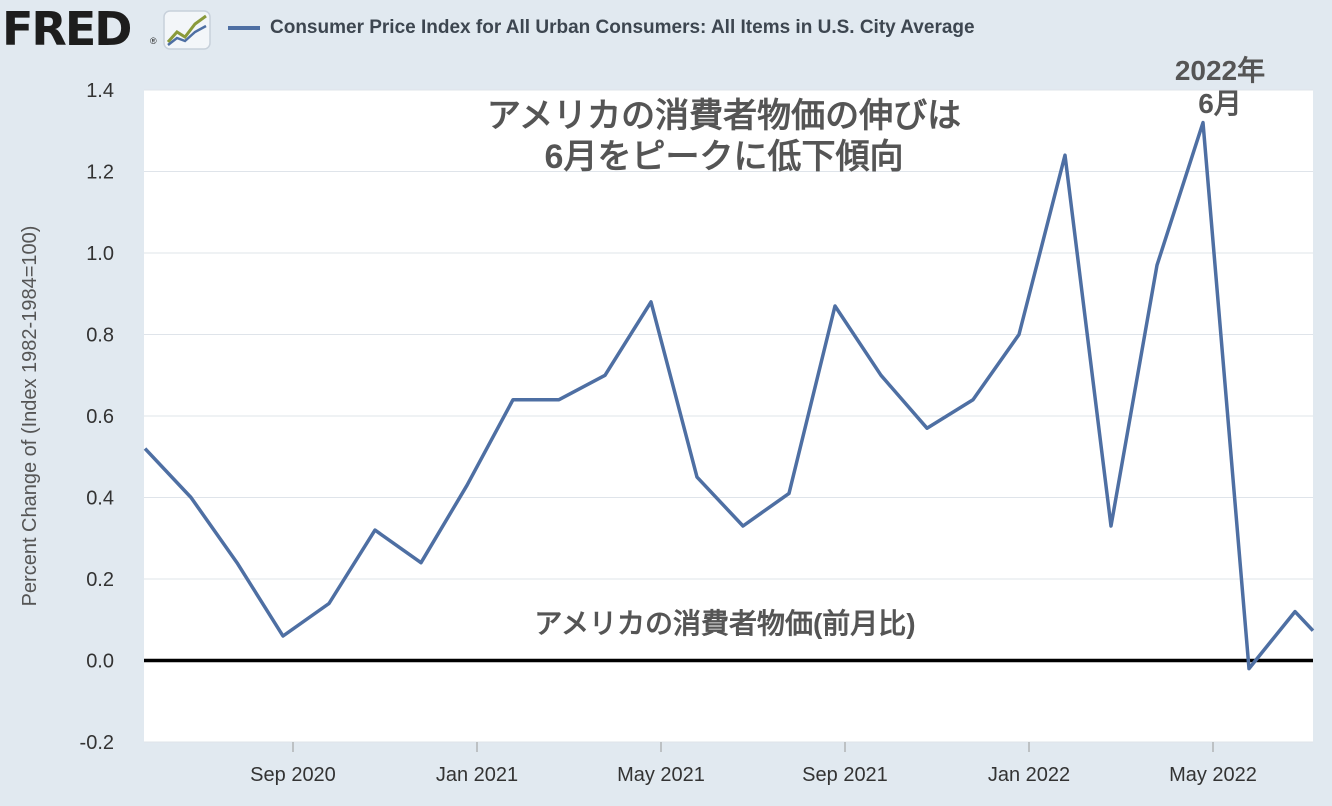 Image resolution: width=1332 pixels, height=806 pixels. What do you see at coordinates (724, 157) in the screenshot?
I see `headline-line-2: 6月をピークに低下傾向` at bounding box center [724, 157].